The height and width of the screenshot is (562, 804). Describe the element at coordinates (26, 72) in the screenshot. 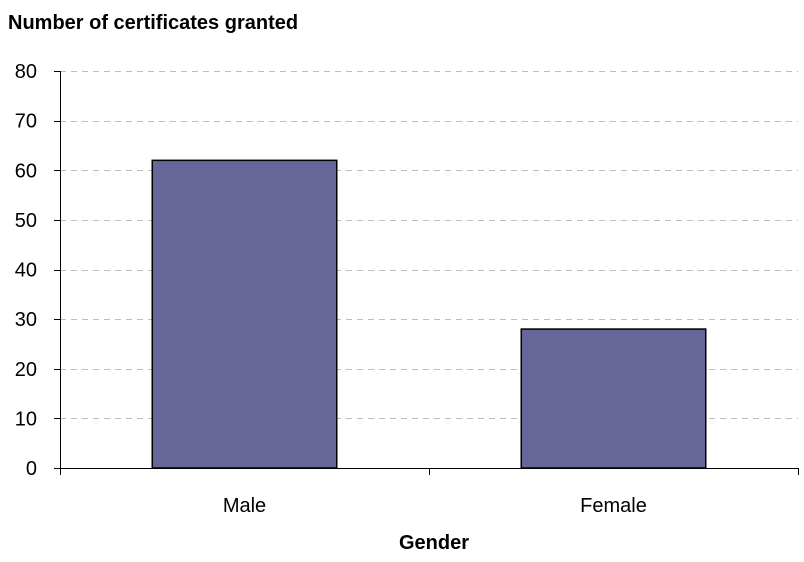

I see `y-tick-label-80: 80` at that location.